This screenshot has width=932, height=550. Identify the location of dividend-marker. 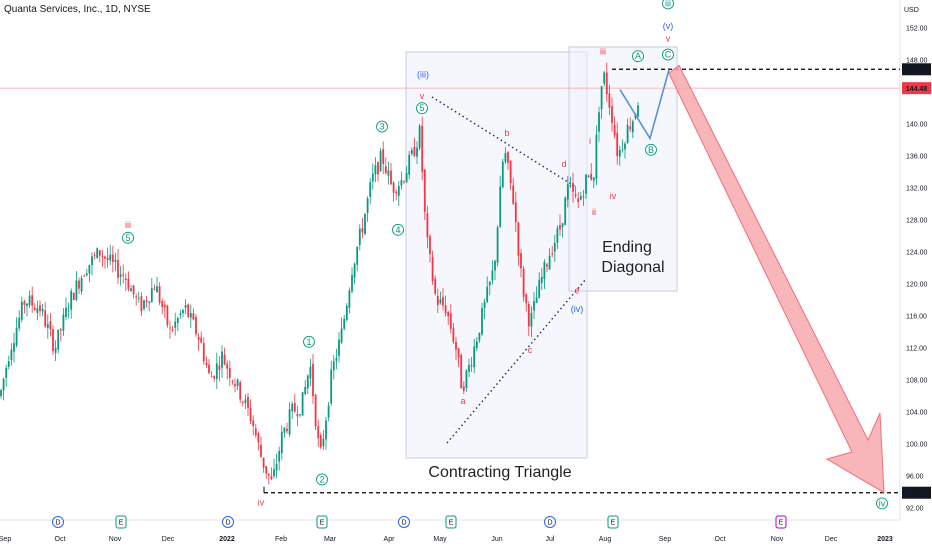
(58, 522).